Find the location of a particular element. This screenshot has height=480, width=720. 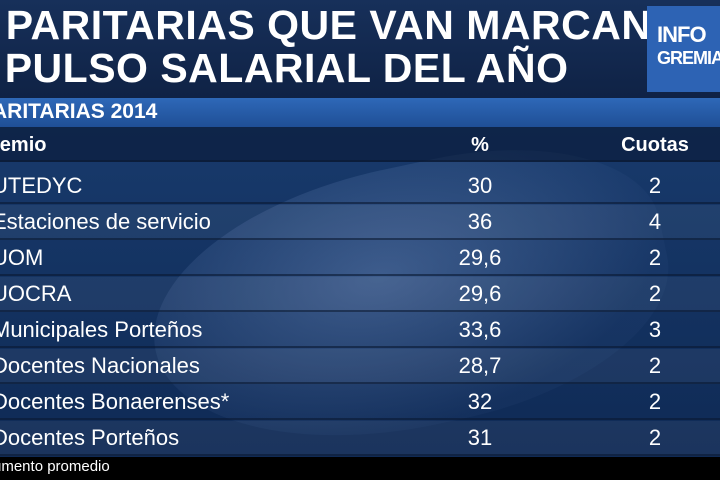

table-row: Docentes Bonaerenses* 32 2 is located at coordinates (360, 402).